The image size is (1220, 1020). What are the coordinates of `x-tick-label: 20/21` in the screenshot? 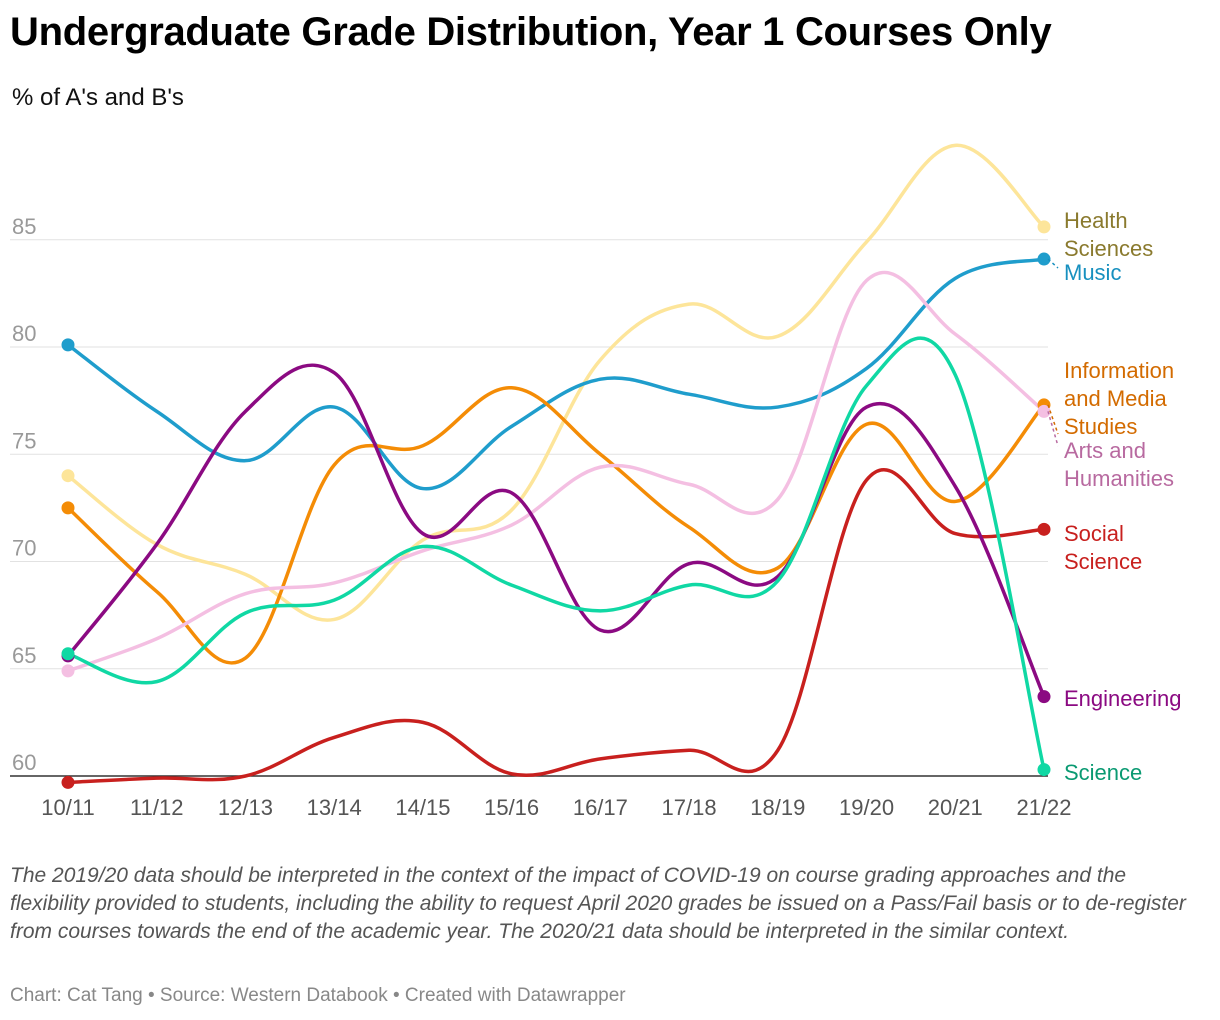 It's located at (955, 807).